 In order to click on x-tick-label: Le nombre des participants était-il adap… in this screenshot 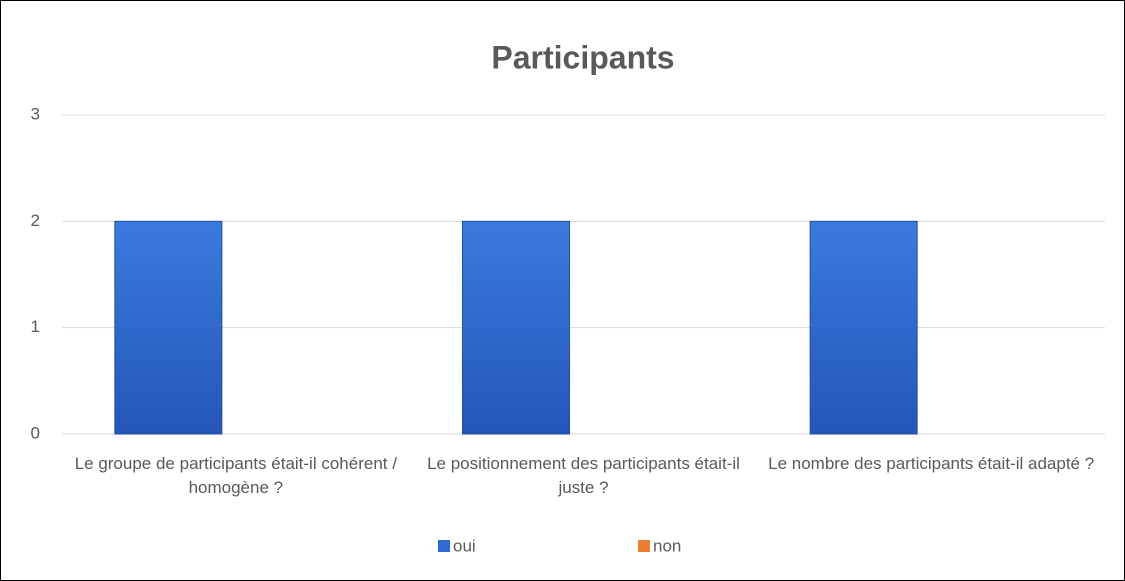, I will do `click(931, 463)`.